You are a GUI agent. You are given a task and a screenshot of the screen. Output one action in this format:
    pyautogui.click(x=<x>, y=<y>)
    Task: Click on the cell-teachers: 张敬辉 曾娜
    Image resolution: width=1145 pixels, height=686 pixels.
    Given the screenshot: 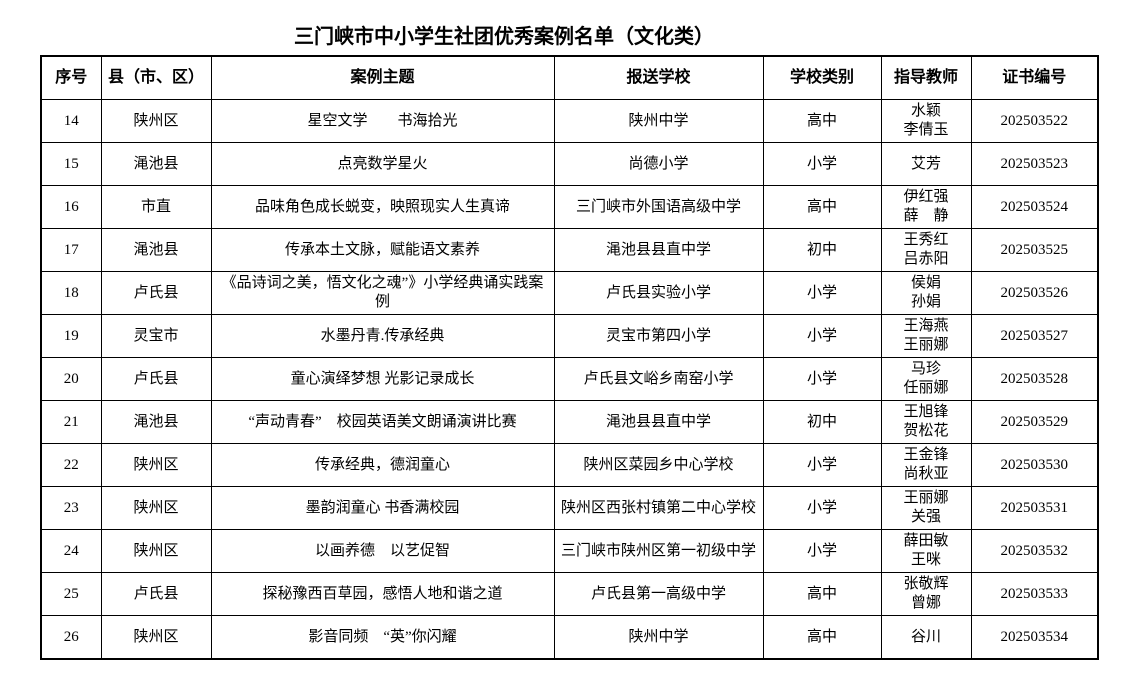 What is the action you would take?
    pyautogui.click(x=926, y=594)
    